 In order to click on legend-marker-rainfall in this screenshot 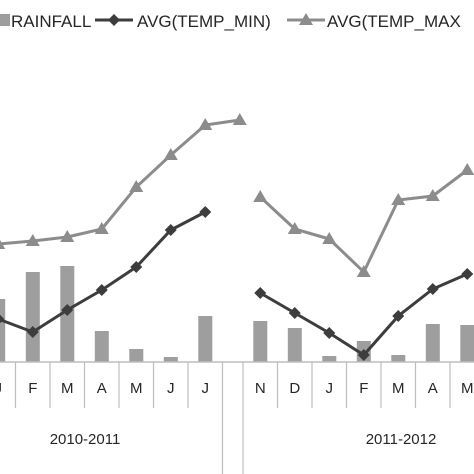, I will do `click(5, 20)`.